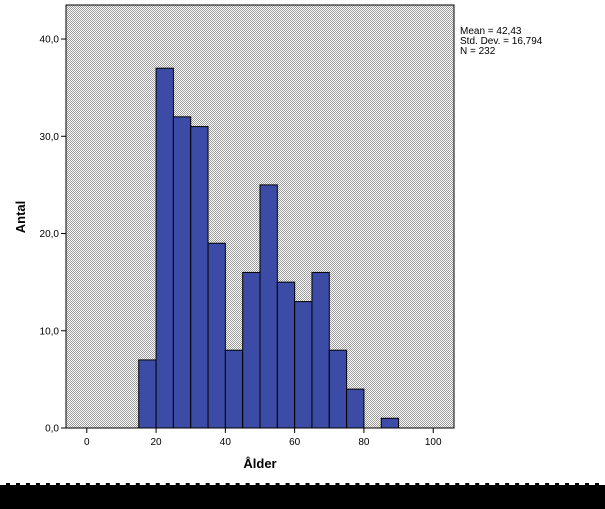 Image resolution: width=605 pixels, height=509 pixels. What do you see at coordinates (491, 31) in the screenshot?
I see `stats-mean: Mean = 42,43` at bounding box center [491, 31].